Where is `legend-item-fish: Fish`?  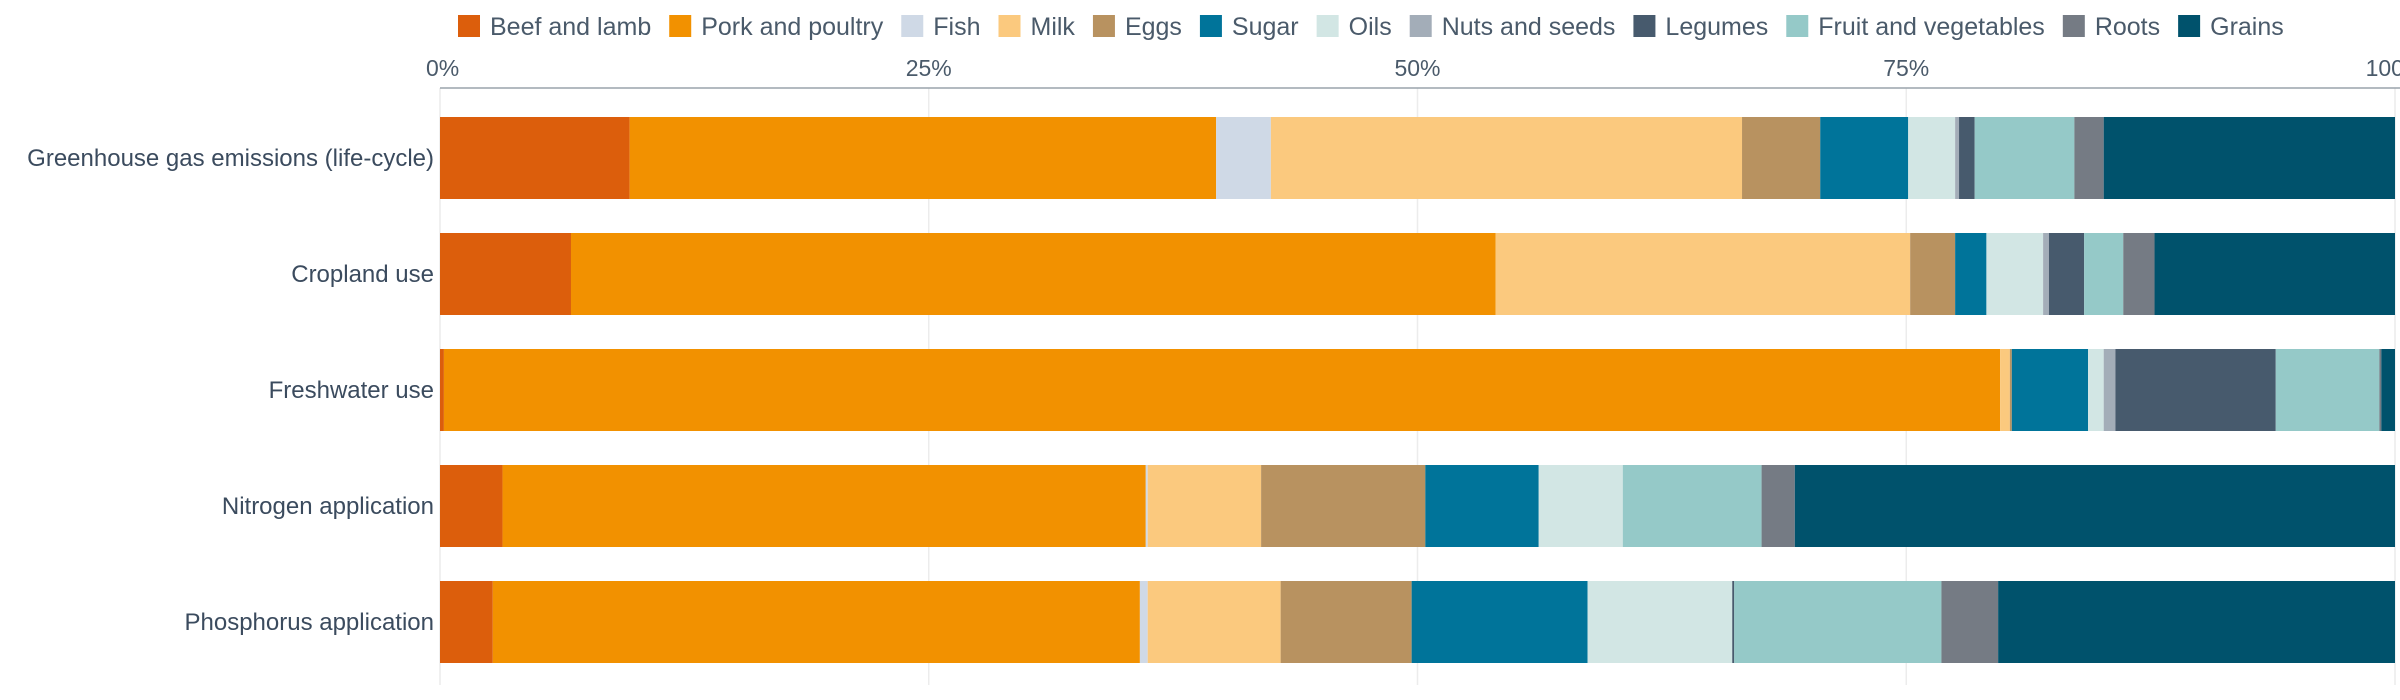
legend-item-fish: Fish is located at coordinates (941, 27).